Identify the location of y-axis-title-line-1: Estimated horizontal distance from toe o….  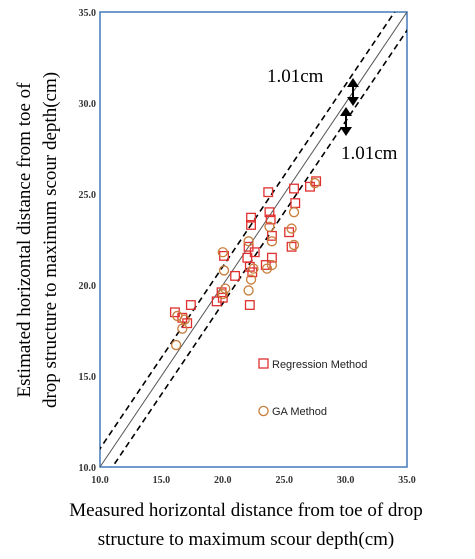
(24, 240).